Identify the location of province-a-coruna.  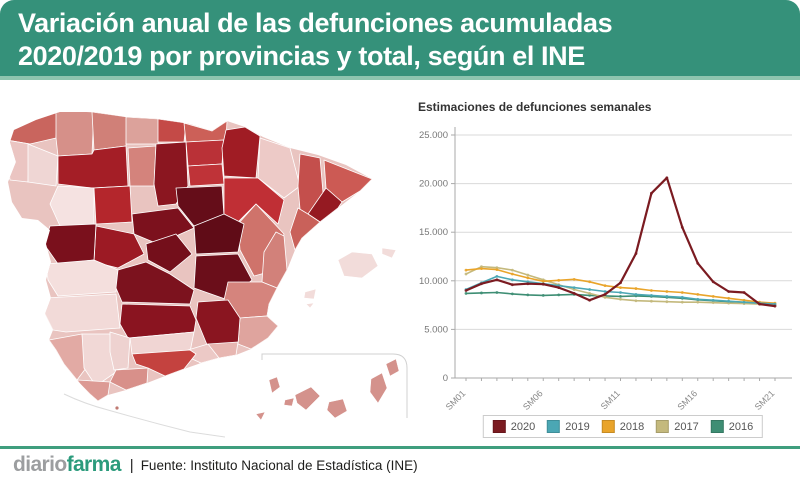
(33, 128).